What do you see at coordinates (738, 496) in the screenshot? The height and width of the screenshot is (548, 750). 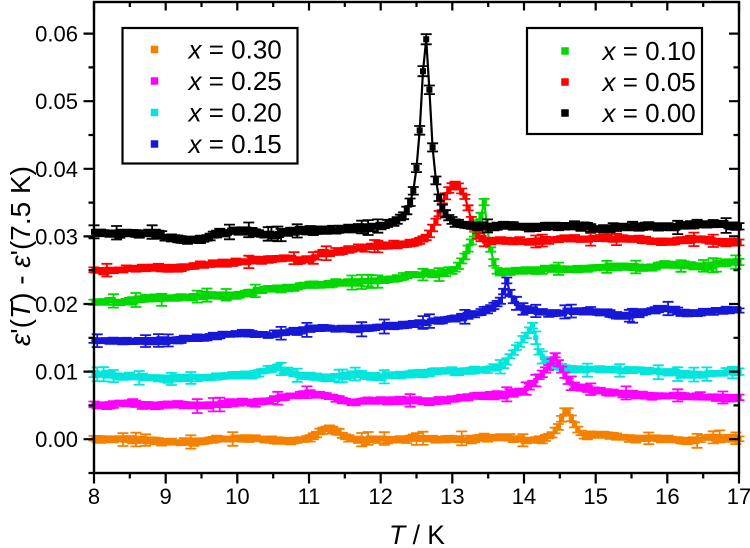 I see `svg-text: 17` at bounding box center [738, 496].